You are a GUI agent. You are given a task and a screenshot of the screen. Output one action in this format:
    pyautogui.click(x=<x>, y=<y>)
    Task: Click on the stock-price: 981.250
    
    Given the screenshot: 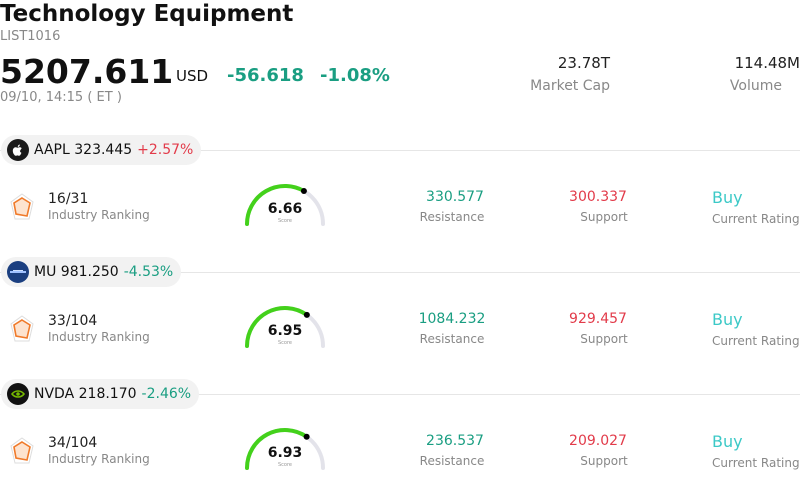 What is the action you would take?
    pyautogui.click(x=89, y=272)
    